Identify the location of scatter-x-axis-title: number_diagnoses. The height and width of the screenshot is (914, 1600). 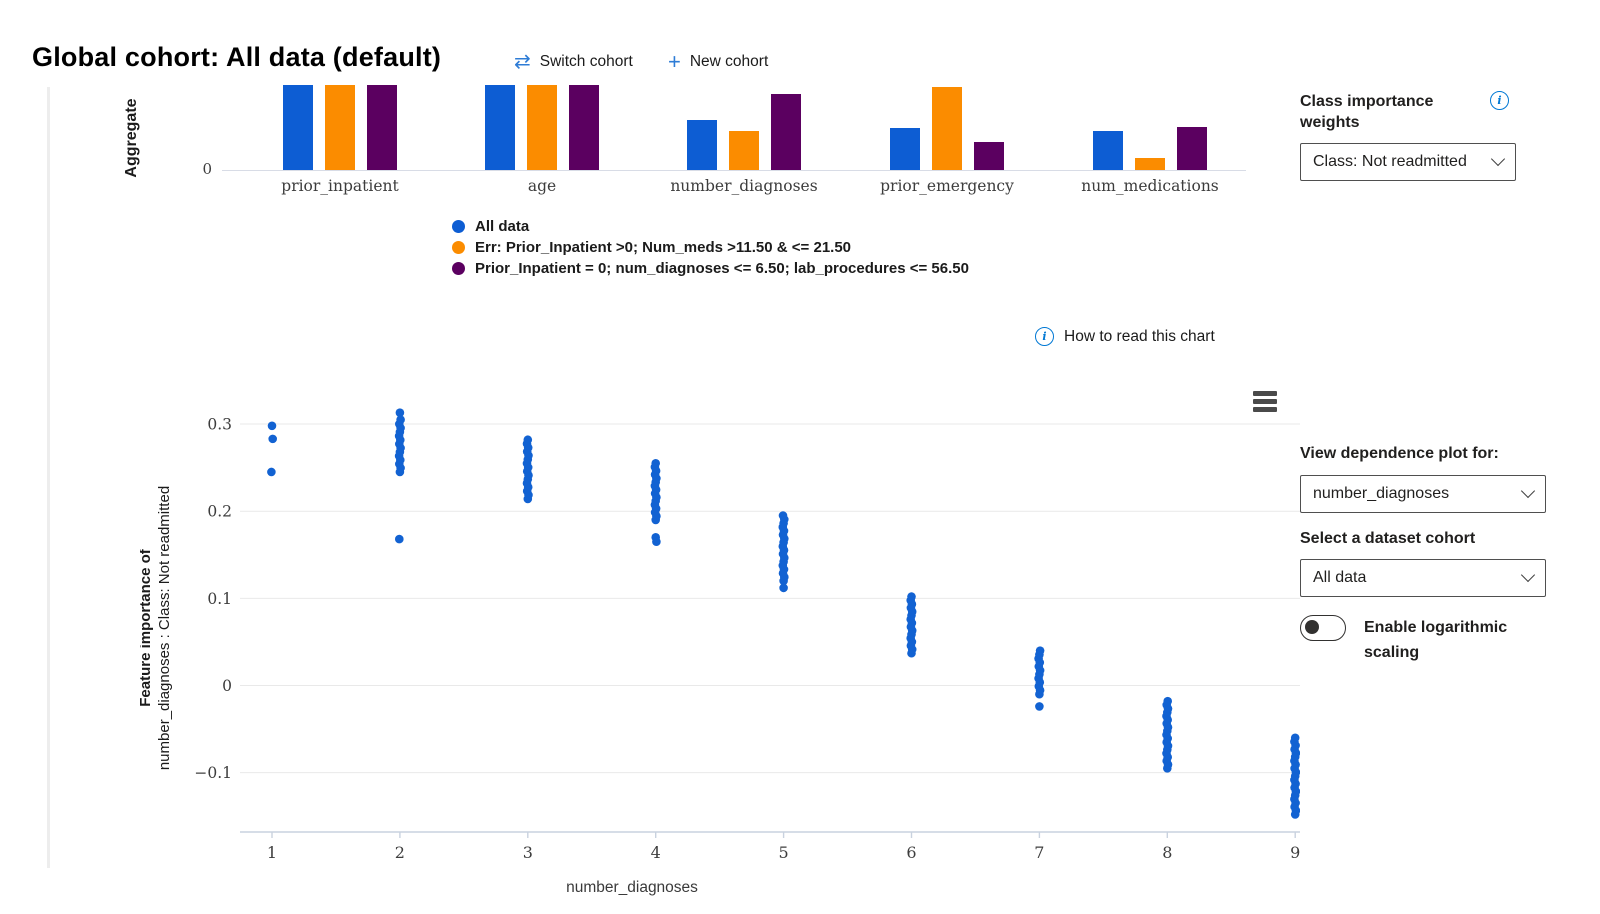
(632, 887).